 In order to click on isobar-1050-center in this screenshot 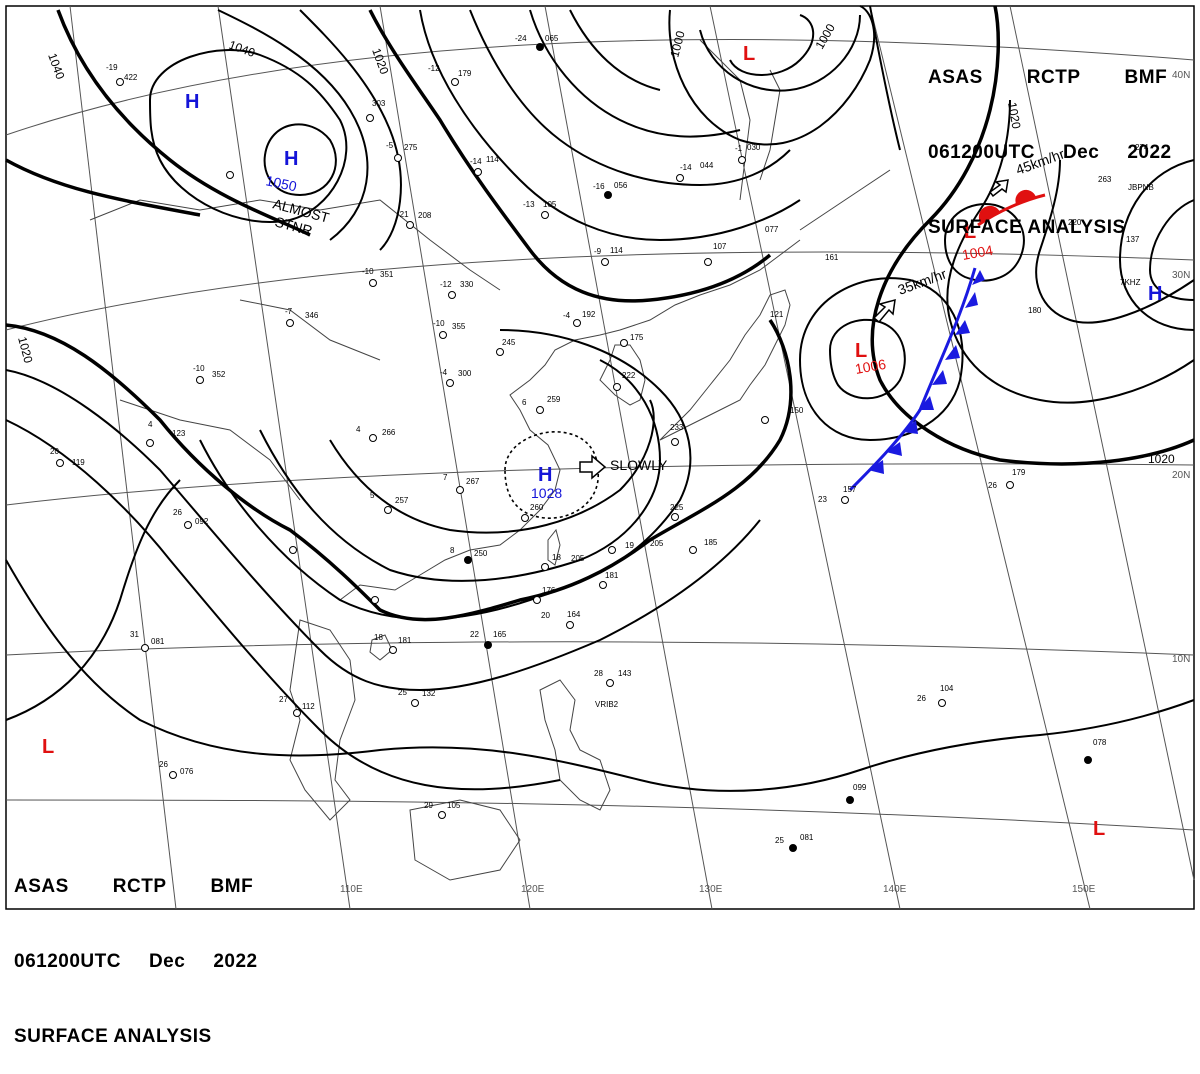, I will do `click(300, 160)`.